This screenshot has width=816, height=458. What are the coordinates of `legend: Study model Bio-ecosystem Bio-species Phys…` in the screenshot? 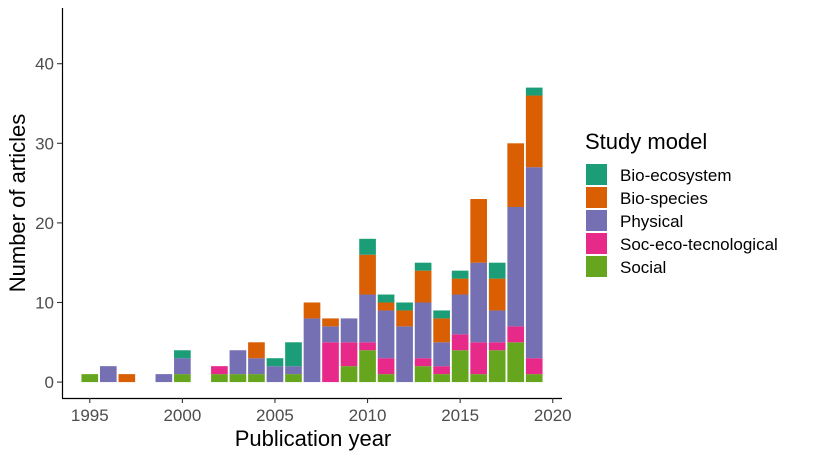 It's located at (681, 203).